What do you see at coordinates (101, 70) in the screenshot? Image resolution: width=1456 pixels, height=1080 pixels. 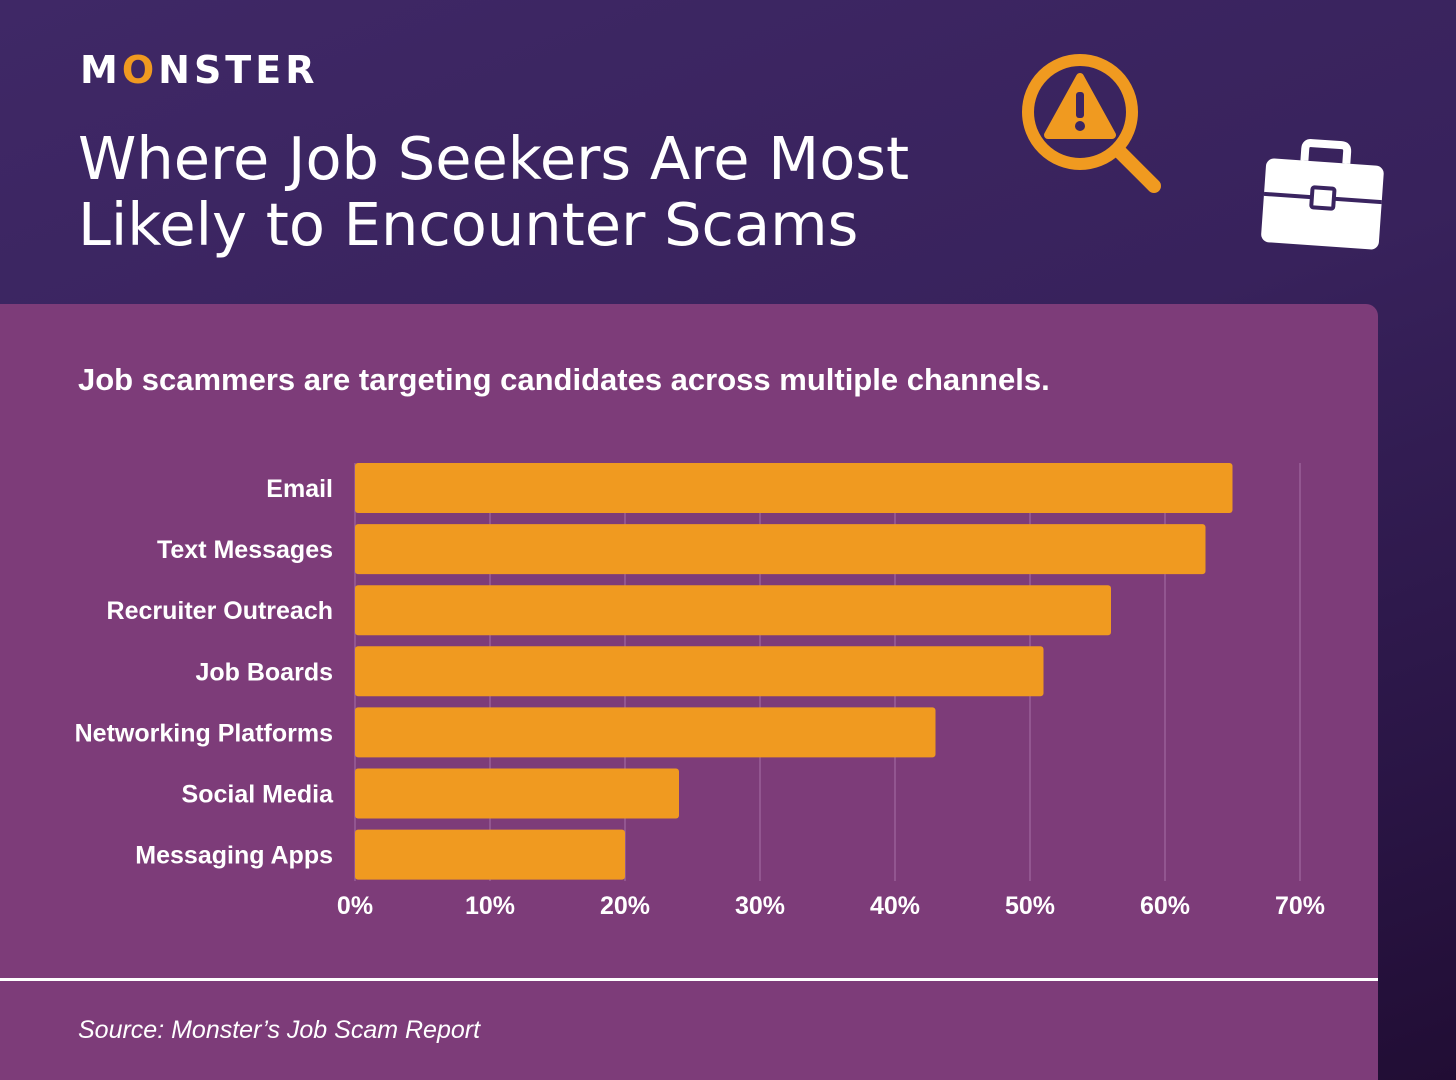 I see `logo-part-1: M` at bounding box center [101, 70].